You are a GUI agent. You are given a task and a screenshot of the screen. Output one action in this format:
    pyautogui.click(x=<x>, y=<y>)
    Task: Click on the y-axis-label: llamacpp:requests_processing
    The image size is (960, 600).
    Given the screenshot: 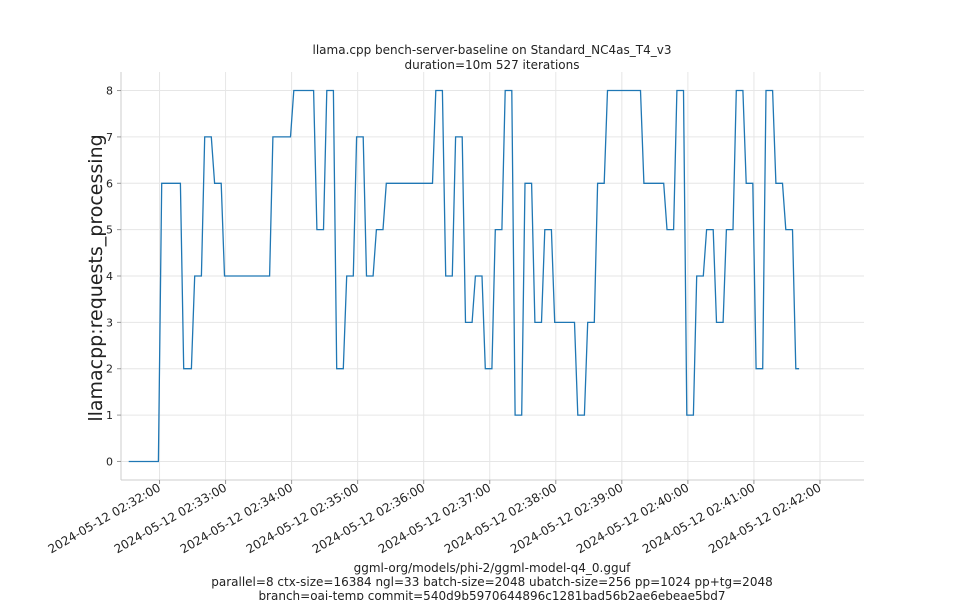 What is the action you would take?
    pyautogui.click(x=96, y=277)
    